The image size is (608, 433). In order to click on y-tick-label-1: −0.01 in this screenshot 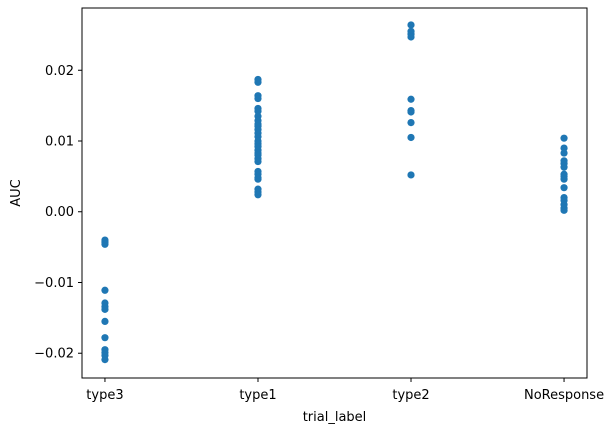, I will do `click(54, 283)`.